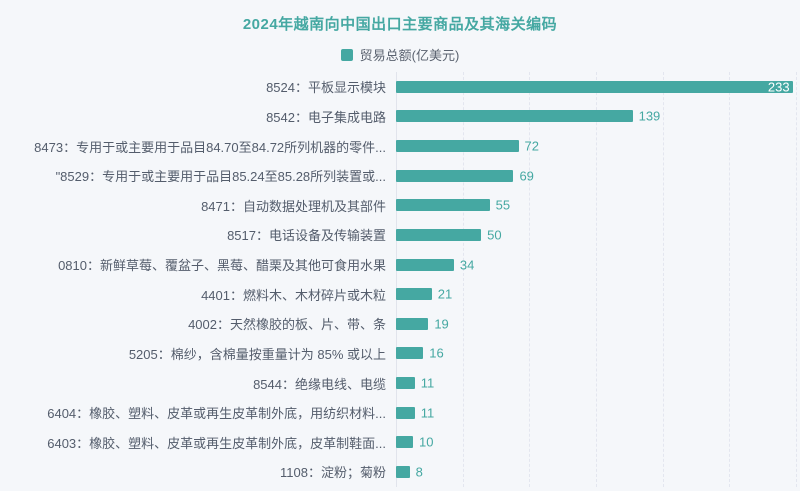  I want to click on bar-row: 8517：电话设备及传输装置 50, so click(400, 235).